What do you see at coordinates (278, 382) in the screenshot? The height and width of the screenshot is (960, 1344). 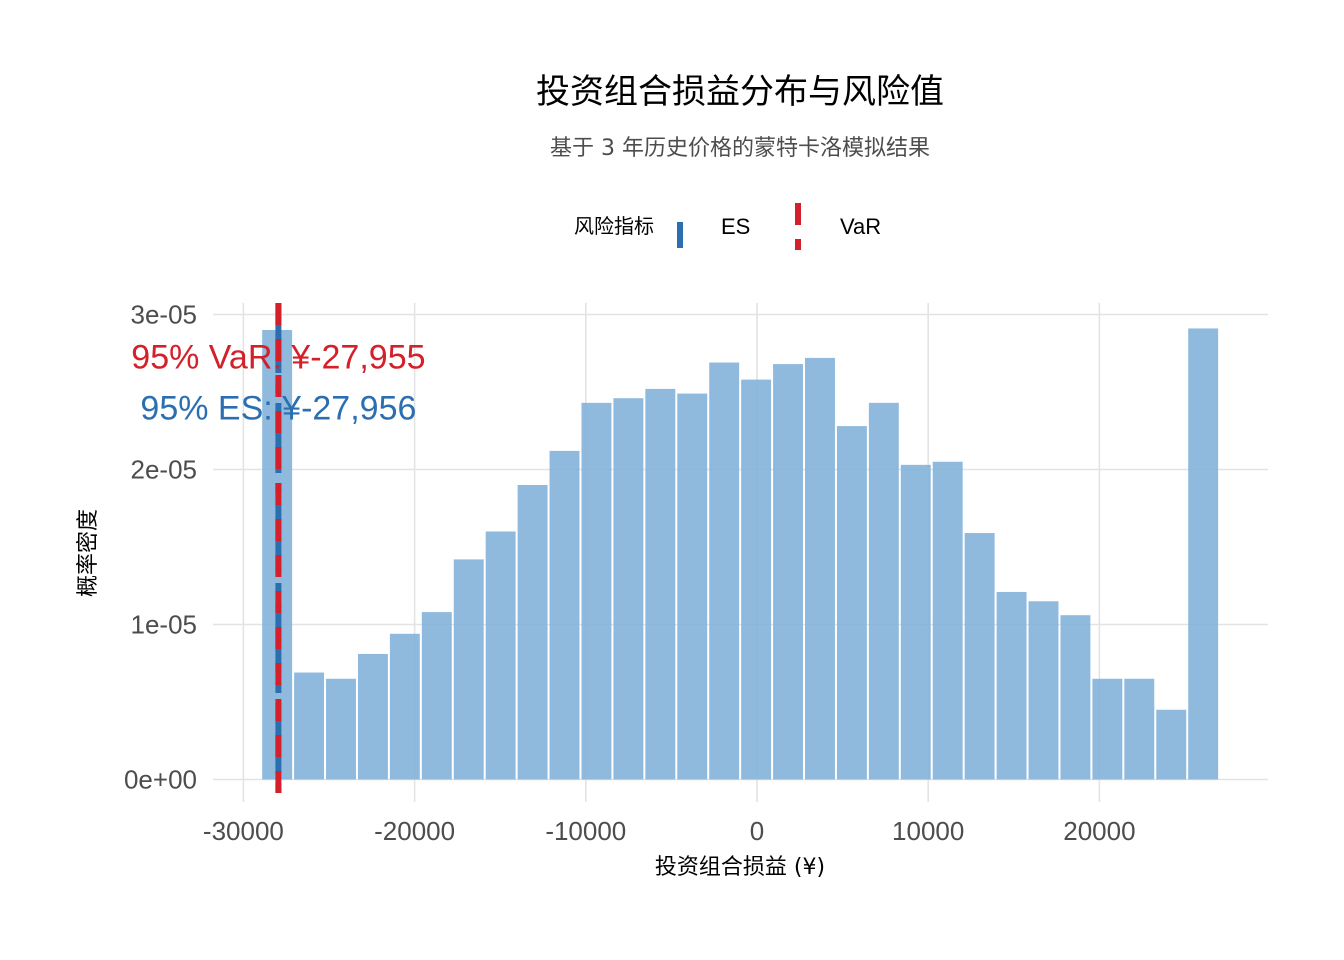 I see `annotations: 95% VaR: ¥-27,955 95% ES: ¥-27,956` at bounding box center [278, 382].